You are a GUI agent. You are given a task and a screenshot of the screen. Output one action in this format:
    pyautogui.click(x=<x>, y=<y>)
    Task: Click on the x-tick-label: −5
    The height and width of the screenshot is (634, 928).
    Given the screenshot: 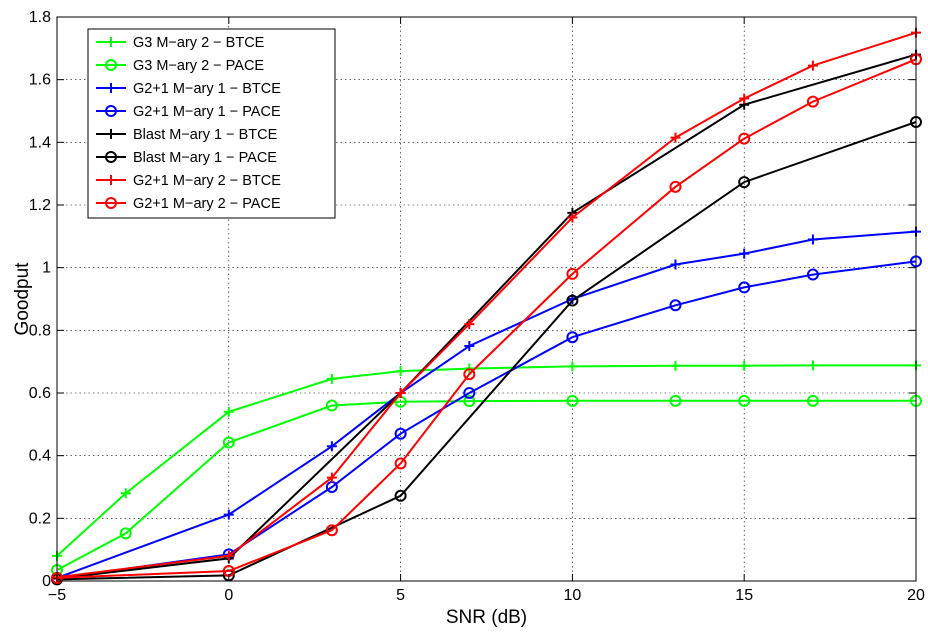 What is the action you would take?
    pyautogui.click(x=57, y=595)
    